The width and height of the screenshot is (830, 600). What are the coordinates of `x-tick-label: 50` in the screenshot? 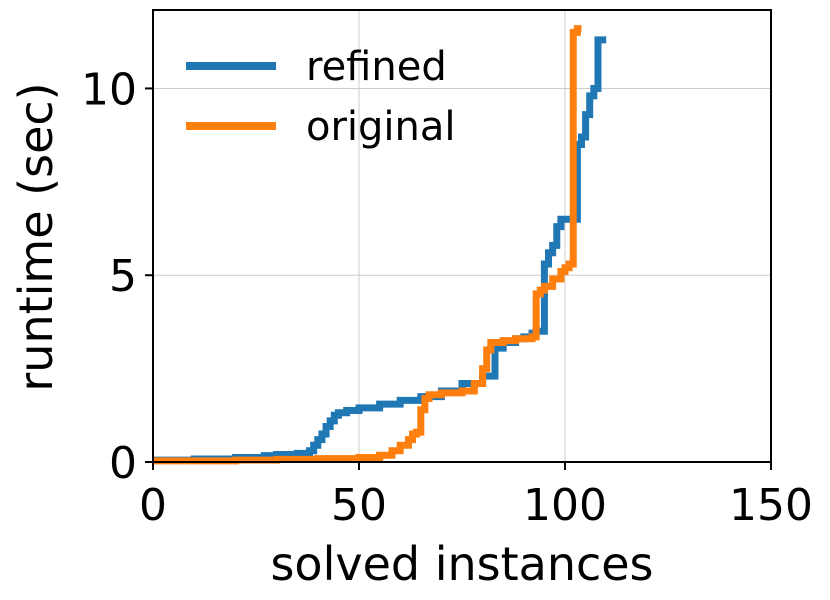 It's located at (359, 505).